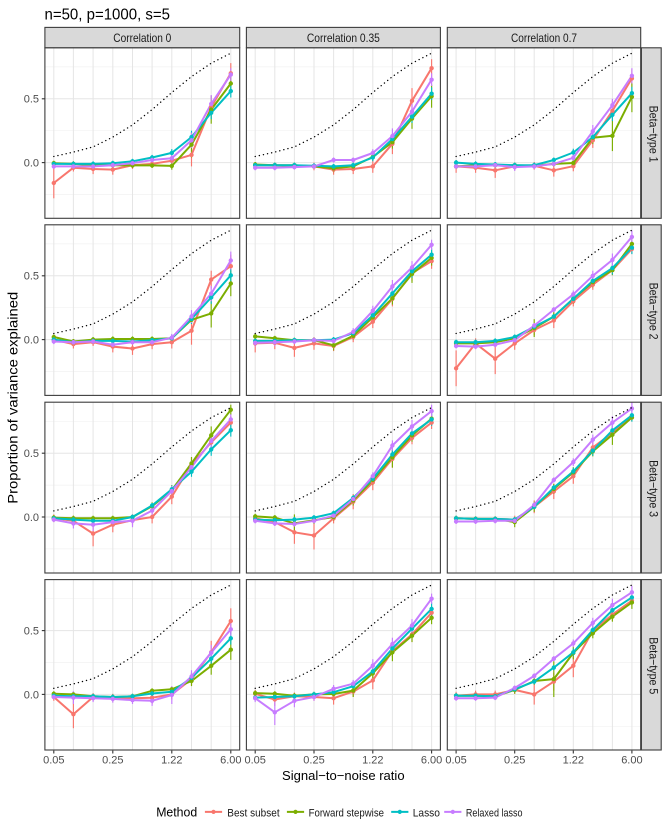  I want to click on svg-text: Signal−to−noise ratio, so click(343, 775).